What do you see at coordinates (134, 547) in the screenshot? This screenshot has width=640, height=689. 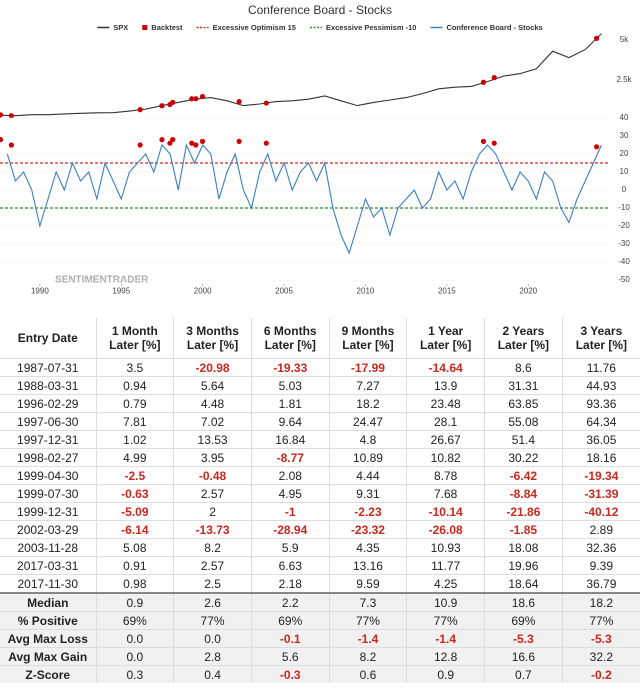 I see `cell: 5.08` at bounding box center [134, 547].